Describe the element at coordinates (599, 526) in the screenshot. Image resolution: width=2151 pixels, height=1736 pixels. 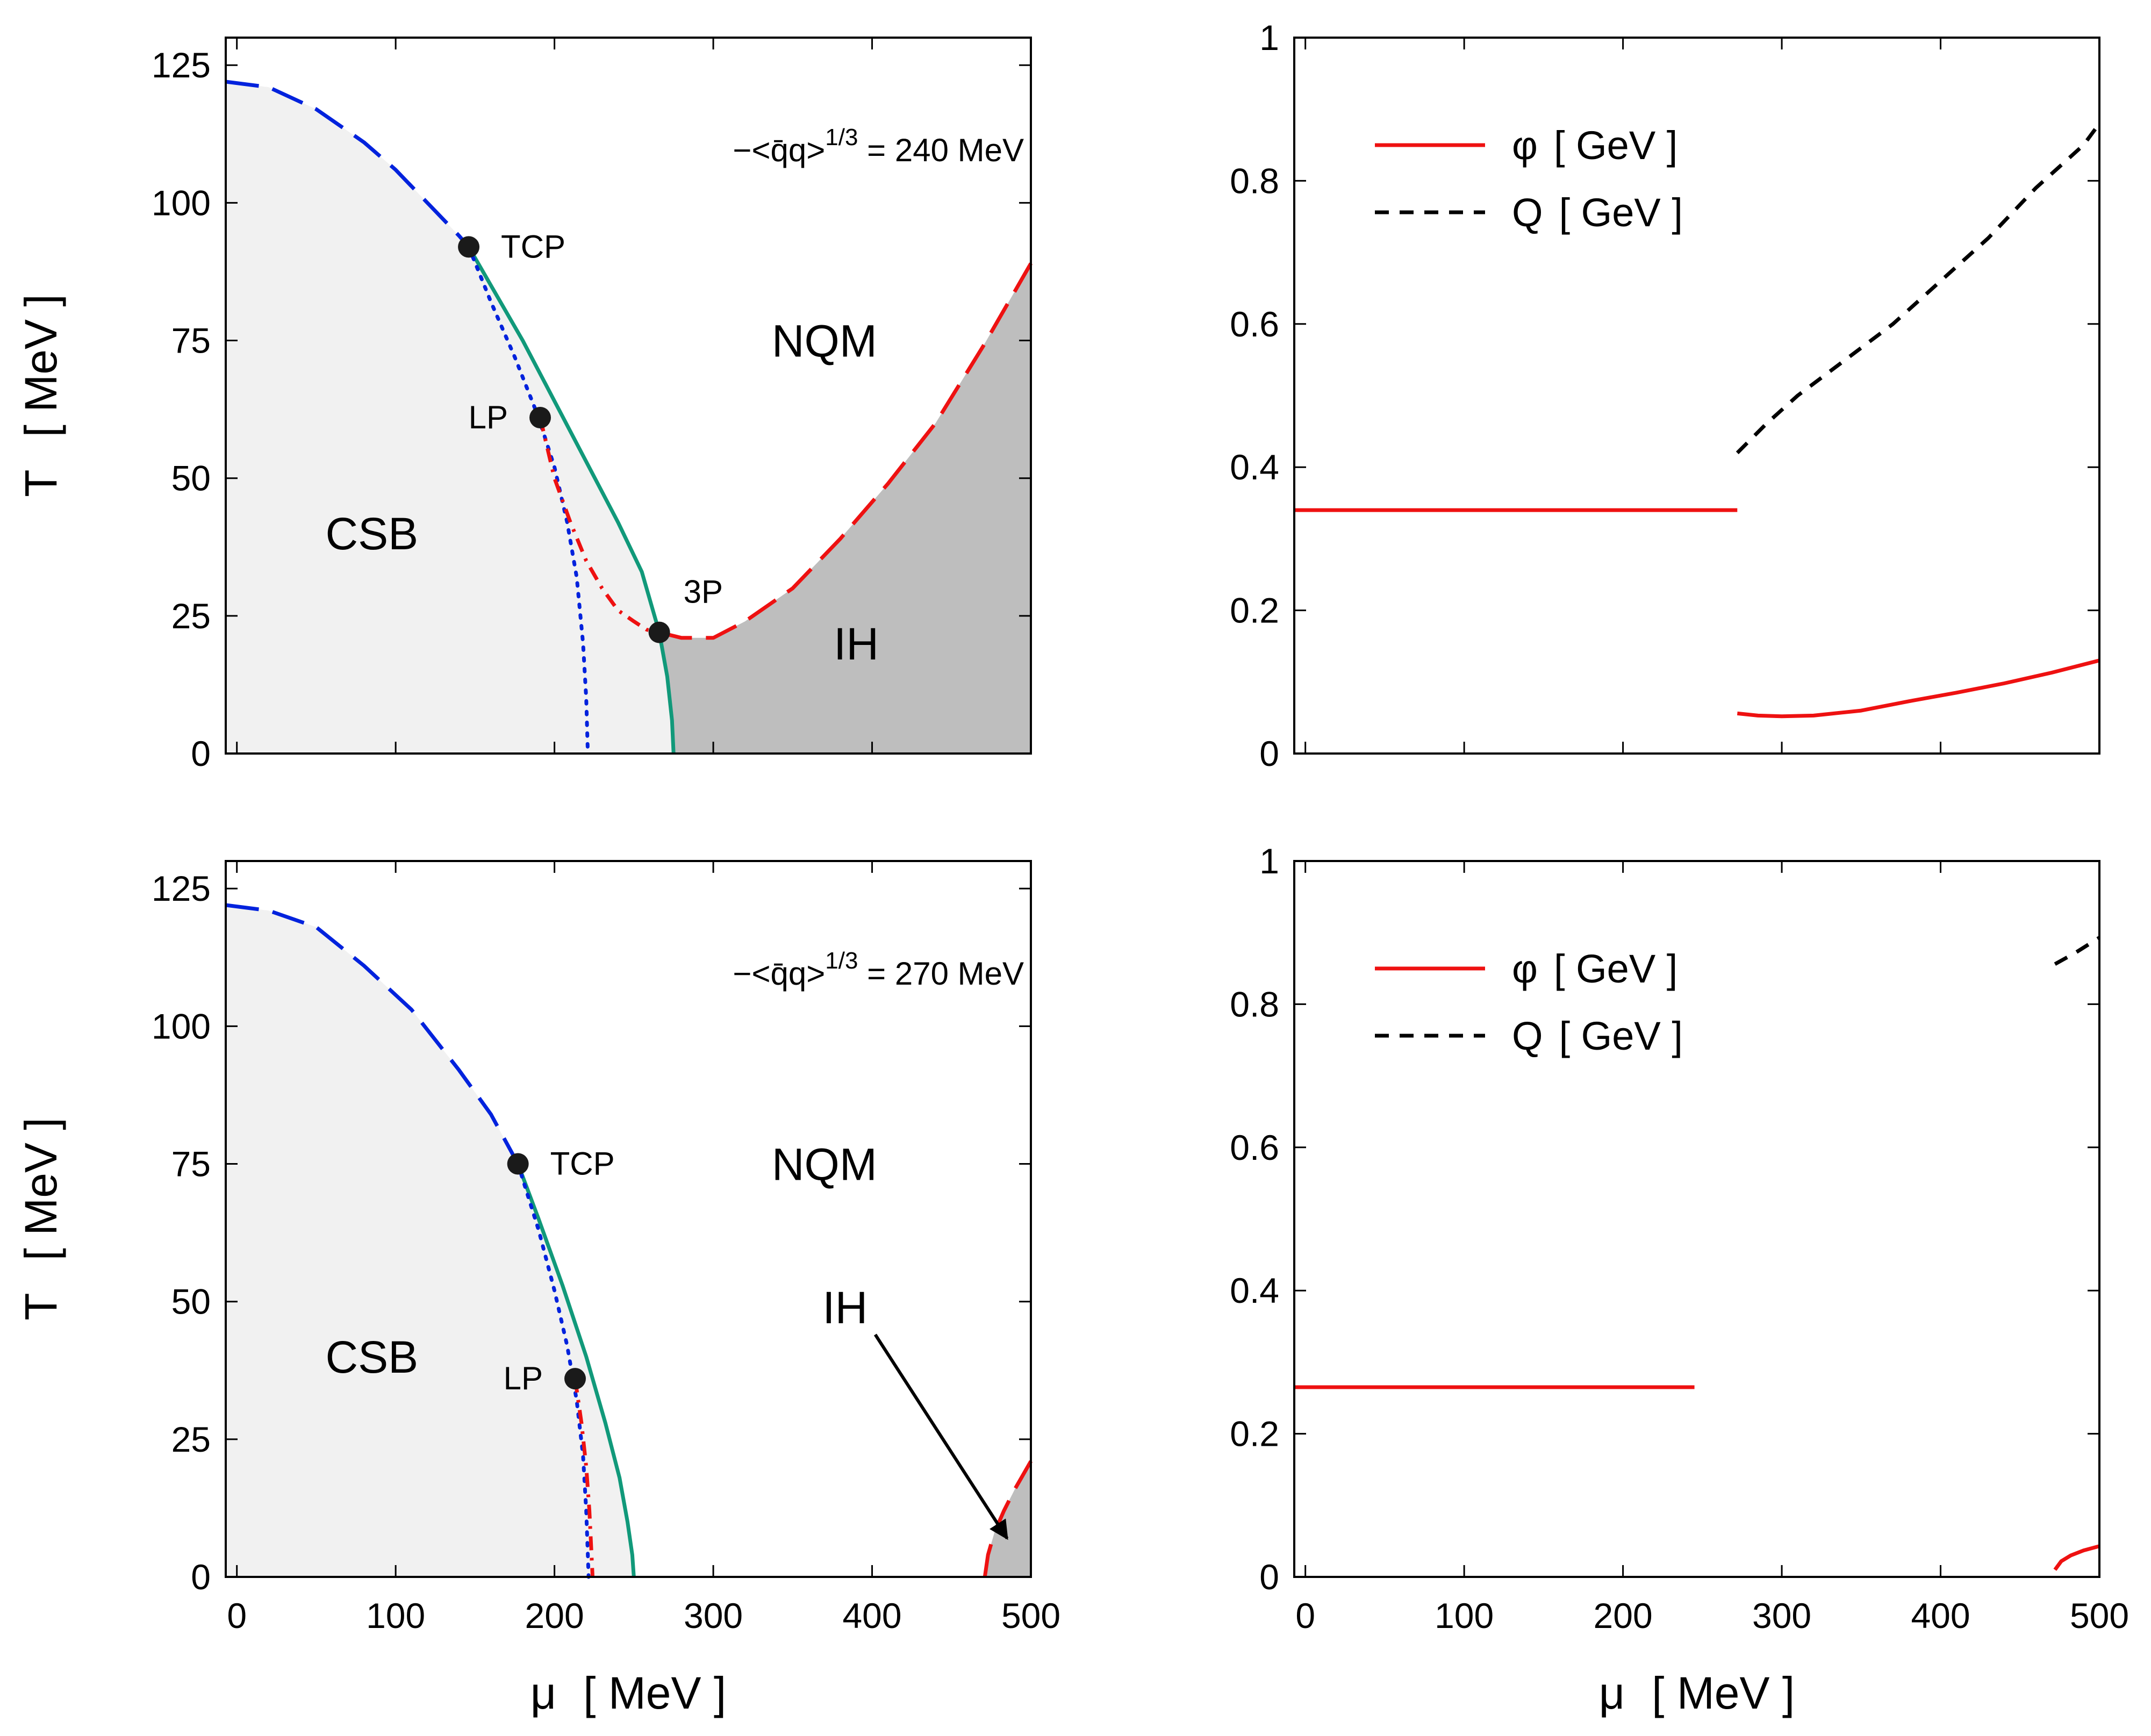
I see `series-lp-to-3p-boundary` at that location.